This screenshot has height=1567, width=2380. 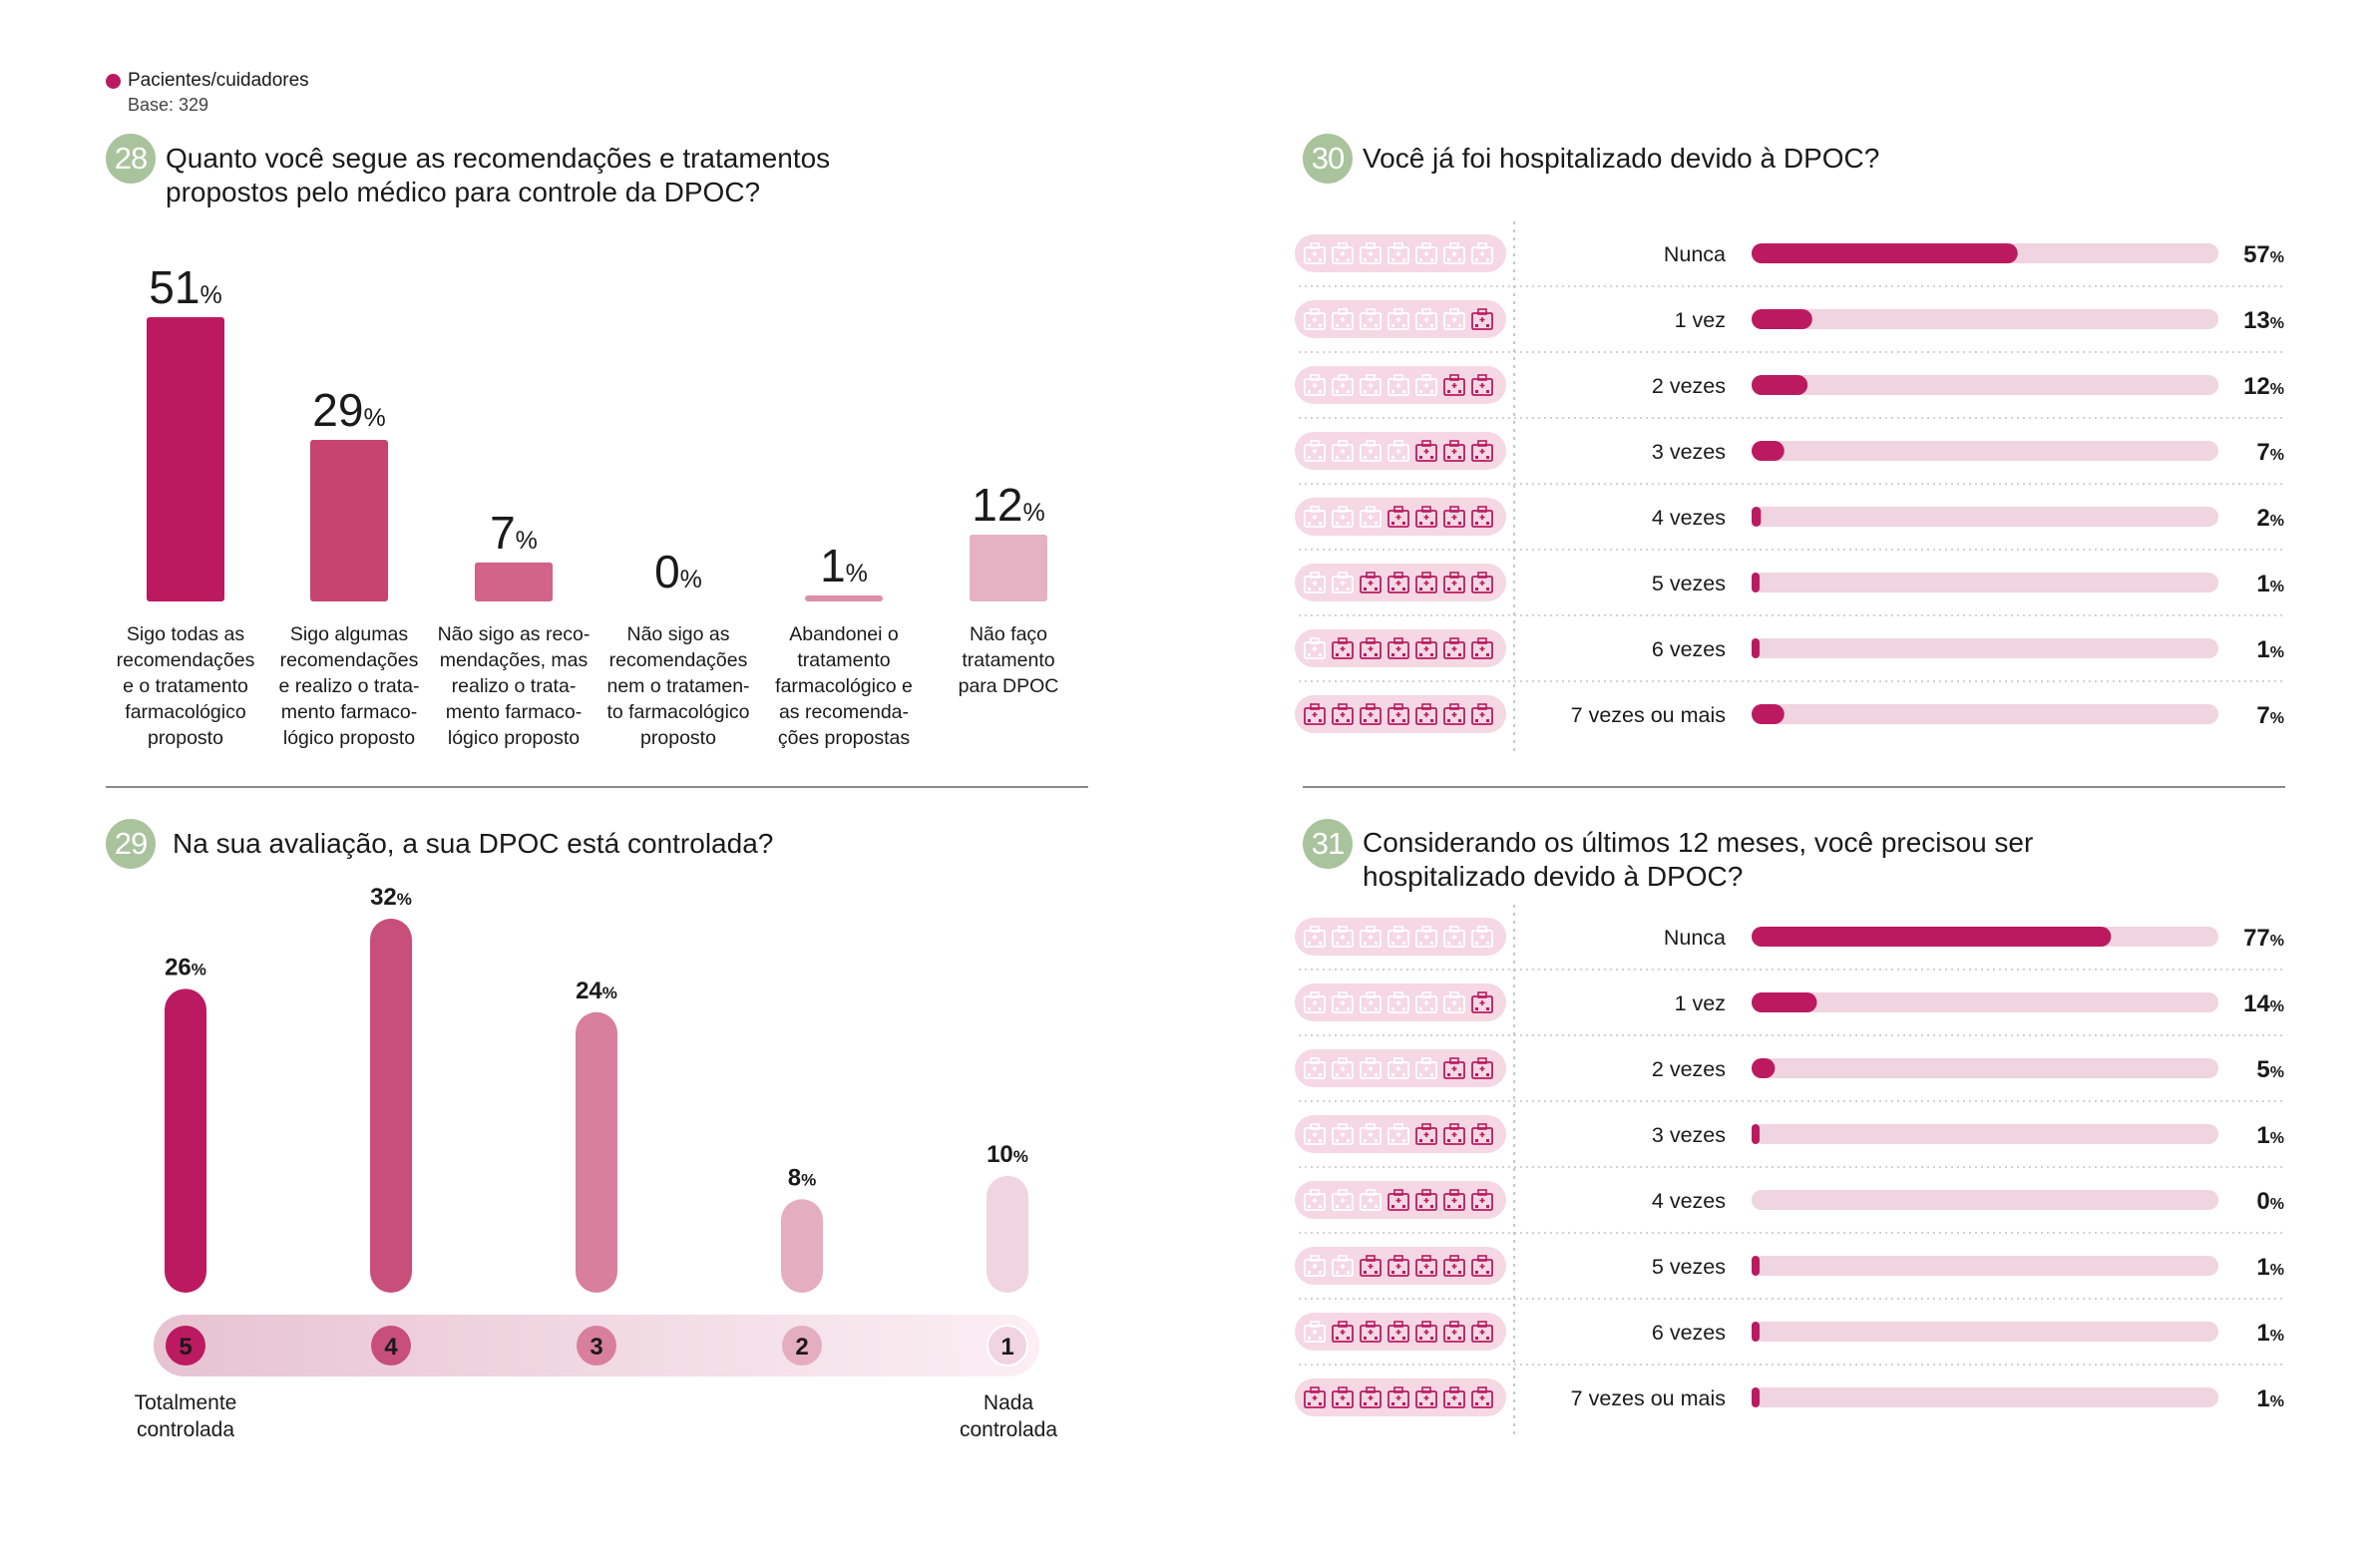 What do you see at coordinates (2270, 1398) in the screenshot?
I see `q31-value-label: 1%` at bounding box center [2270, 1398].